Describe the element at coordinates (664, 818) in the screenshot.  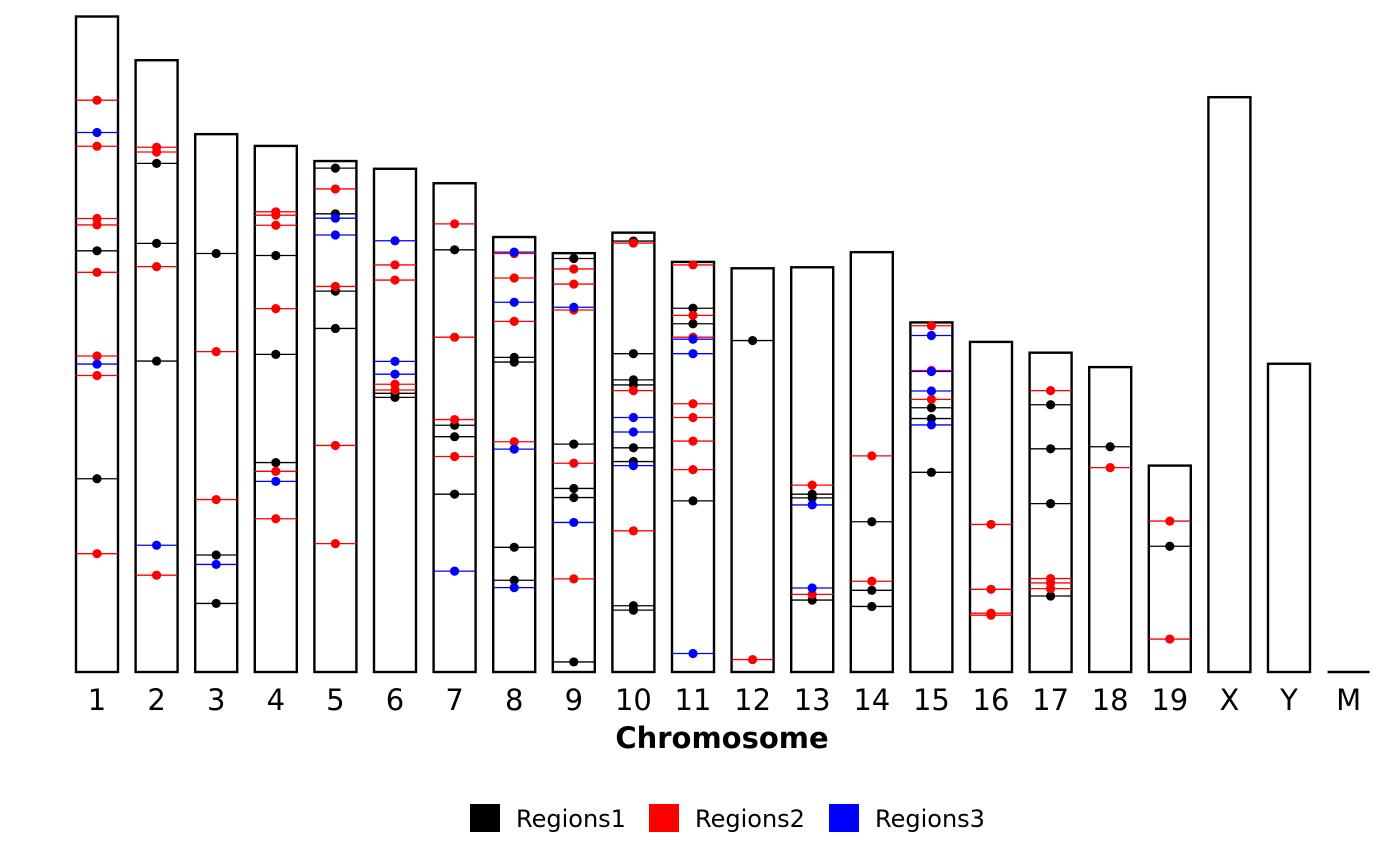
I see `legend-swatch-regions2` at that location.